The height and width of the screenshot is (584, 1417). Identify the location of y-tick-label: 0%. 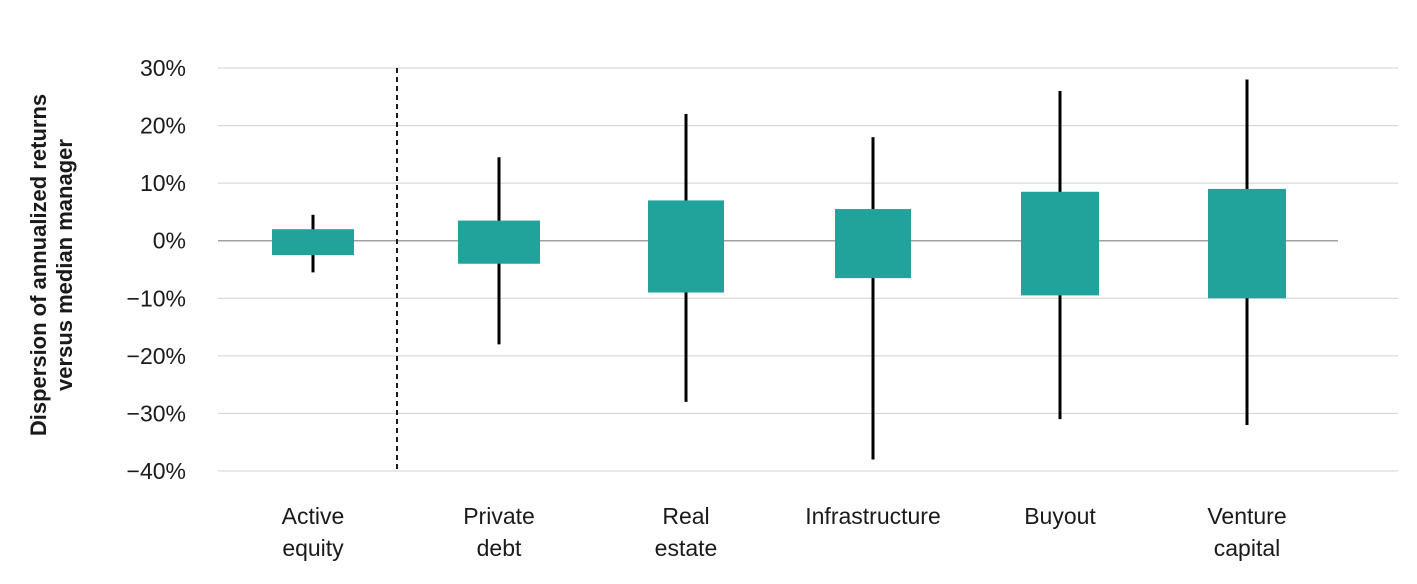
(169, 241).